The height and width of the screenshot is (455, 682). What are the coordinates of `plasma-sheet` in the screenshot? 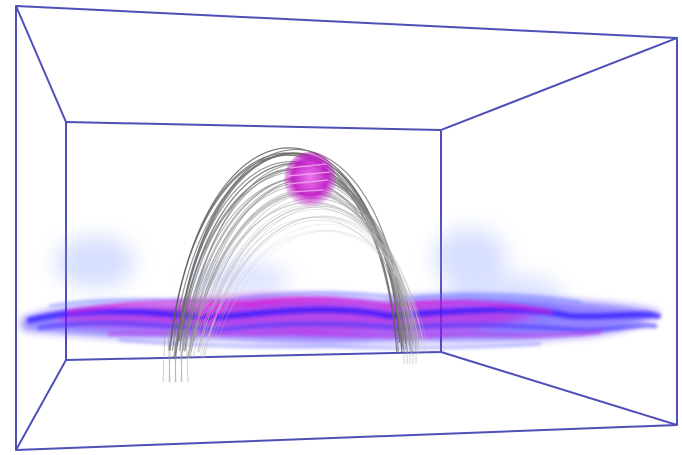 It's located at (341, 320).